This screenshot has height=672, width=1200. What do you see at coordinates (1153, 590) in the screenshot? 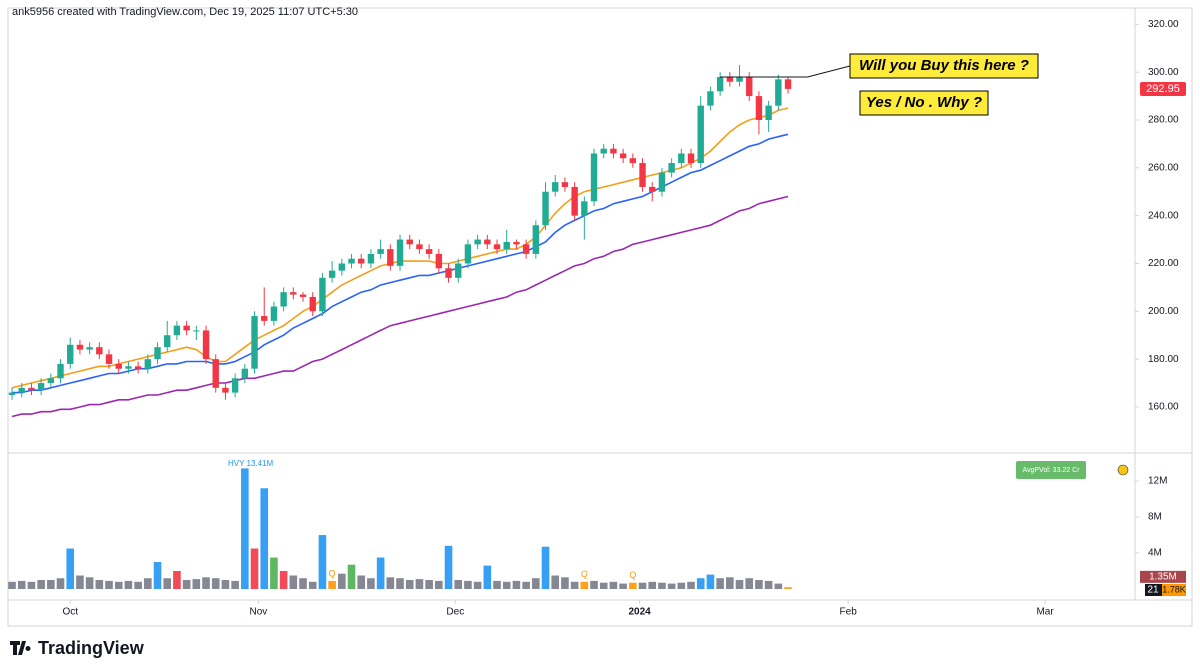
I see `side-label: 21` at bounding box center [1153, 590].